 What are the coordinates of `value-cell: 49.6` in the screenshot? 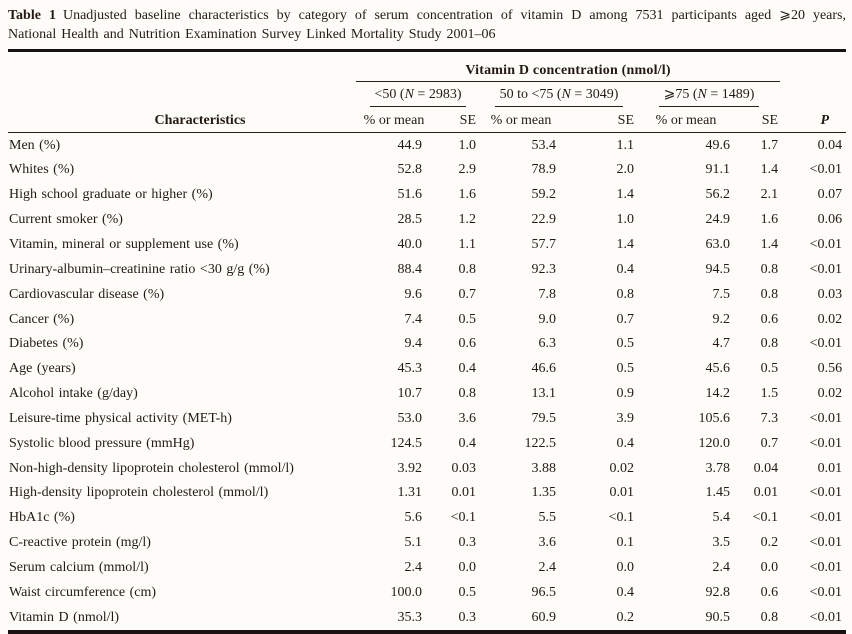 It's located at (718, 145).